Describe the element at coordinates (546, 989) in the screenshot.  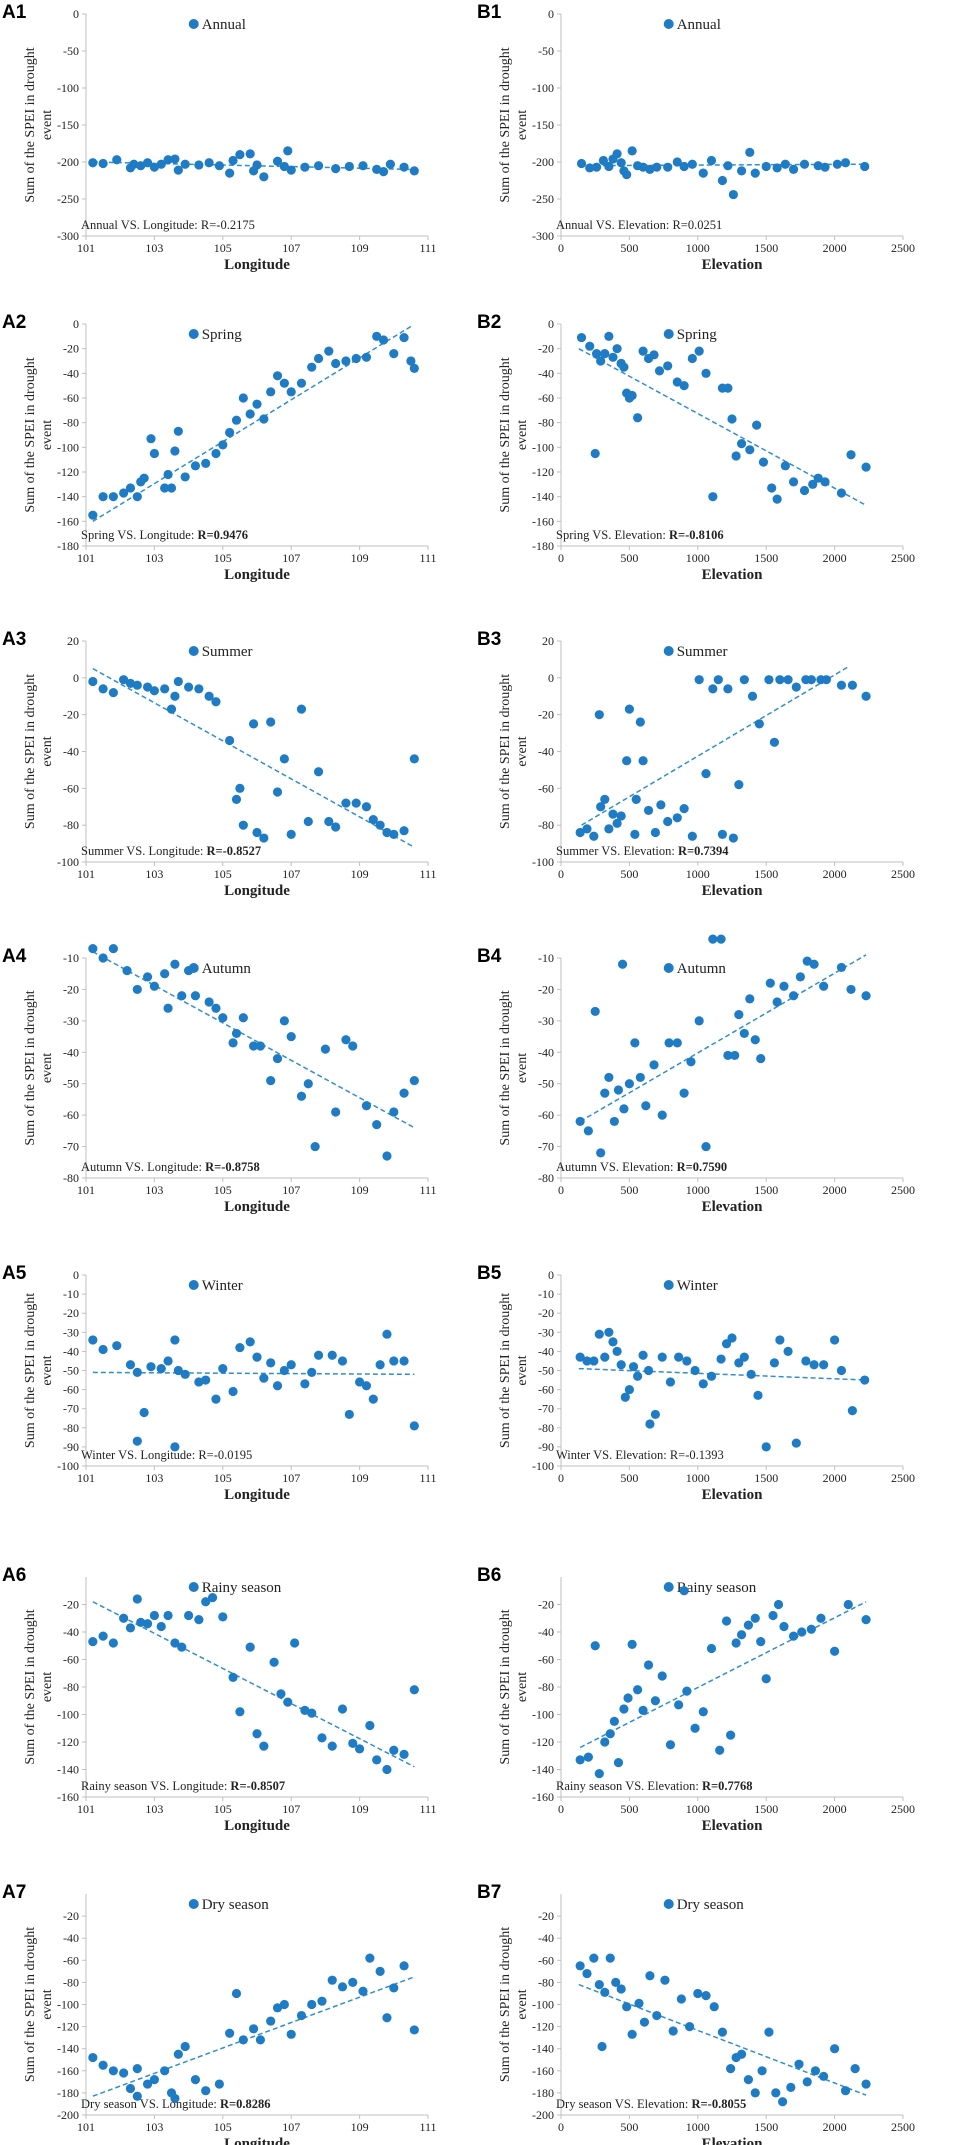
I see `y-tick-label-b4-1: -20` at that location.